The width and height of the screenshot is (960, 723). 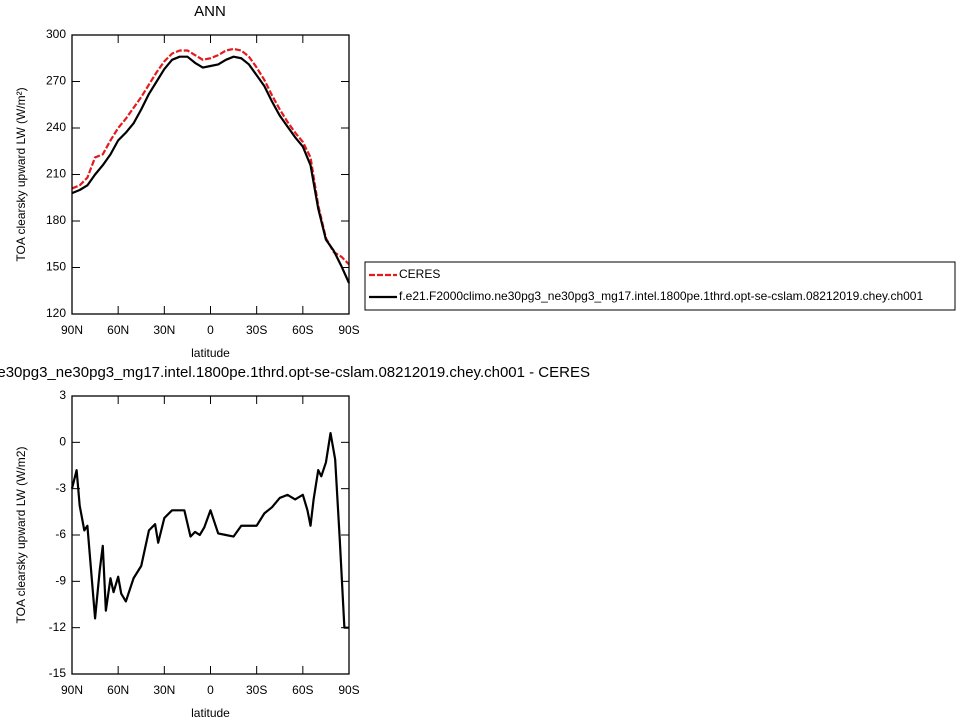 I want to click on chart-title: ANN, so click(x=210, y=11).